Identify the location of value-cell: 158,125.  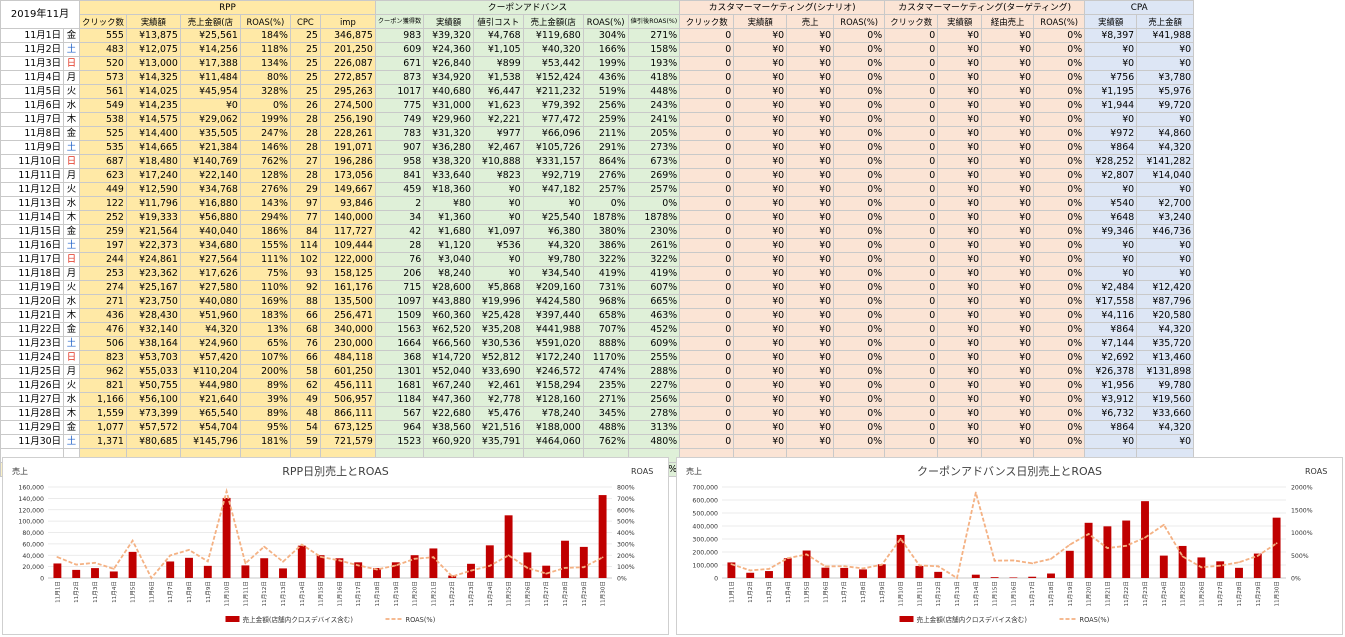
(347, 273).